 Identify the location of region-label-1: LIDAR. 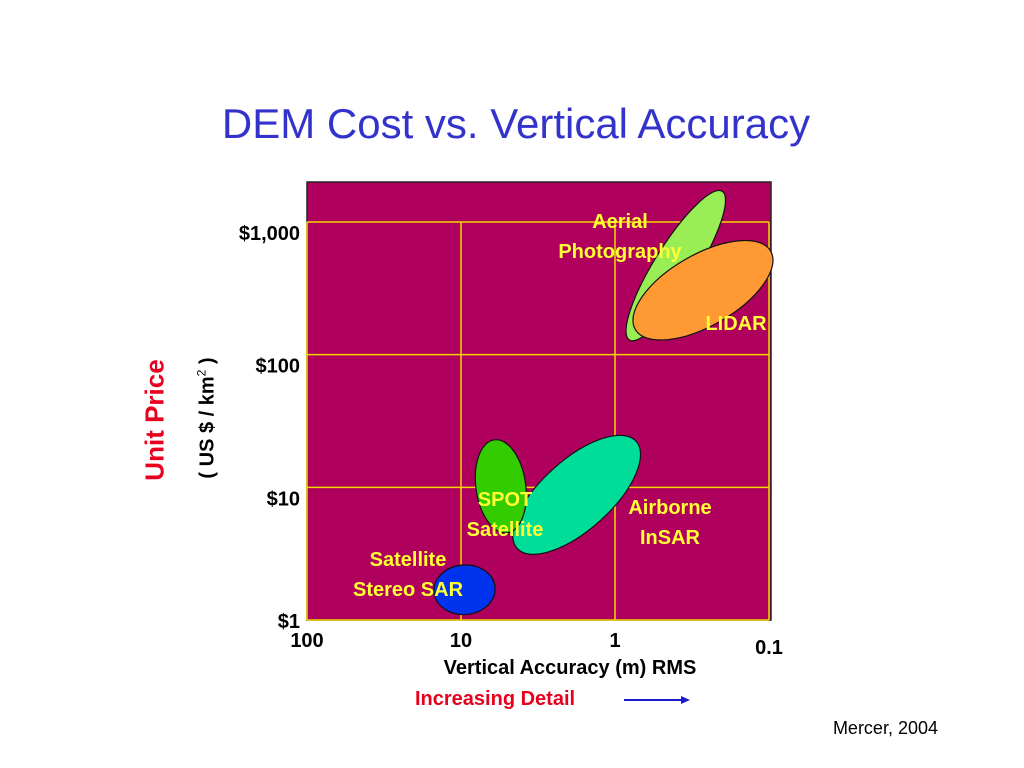
(736, 324).